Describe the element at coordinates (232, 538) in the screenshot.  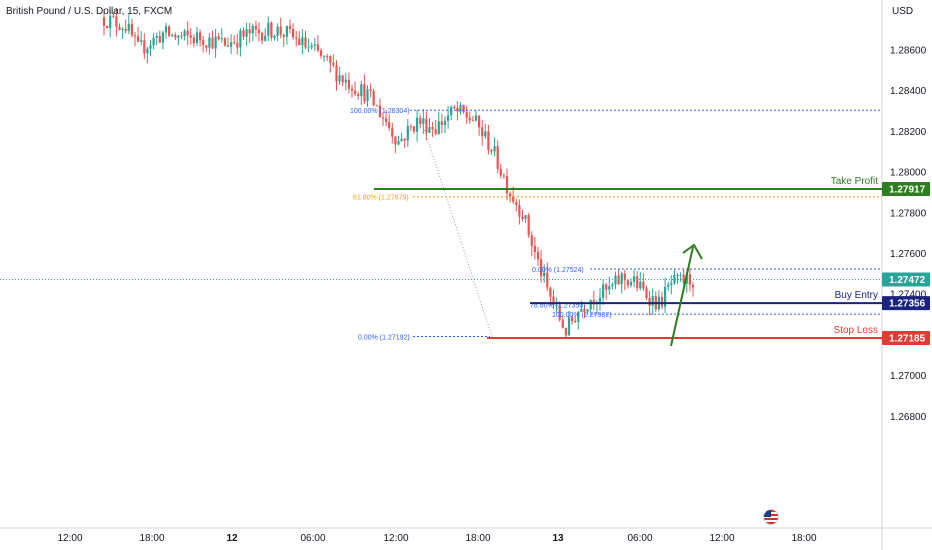
I see `time-tick-label: 12` at that location.